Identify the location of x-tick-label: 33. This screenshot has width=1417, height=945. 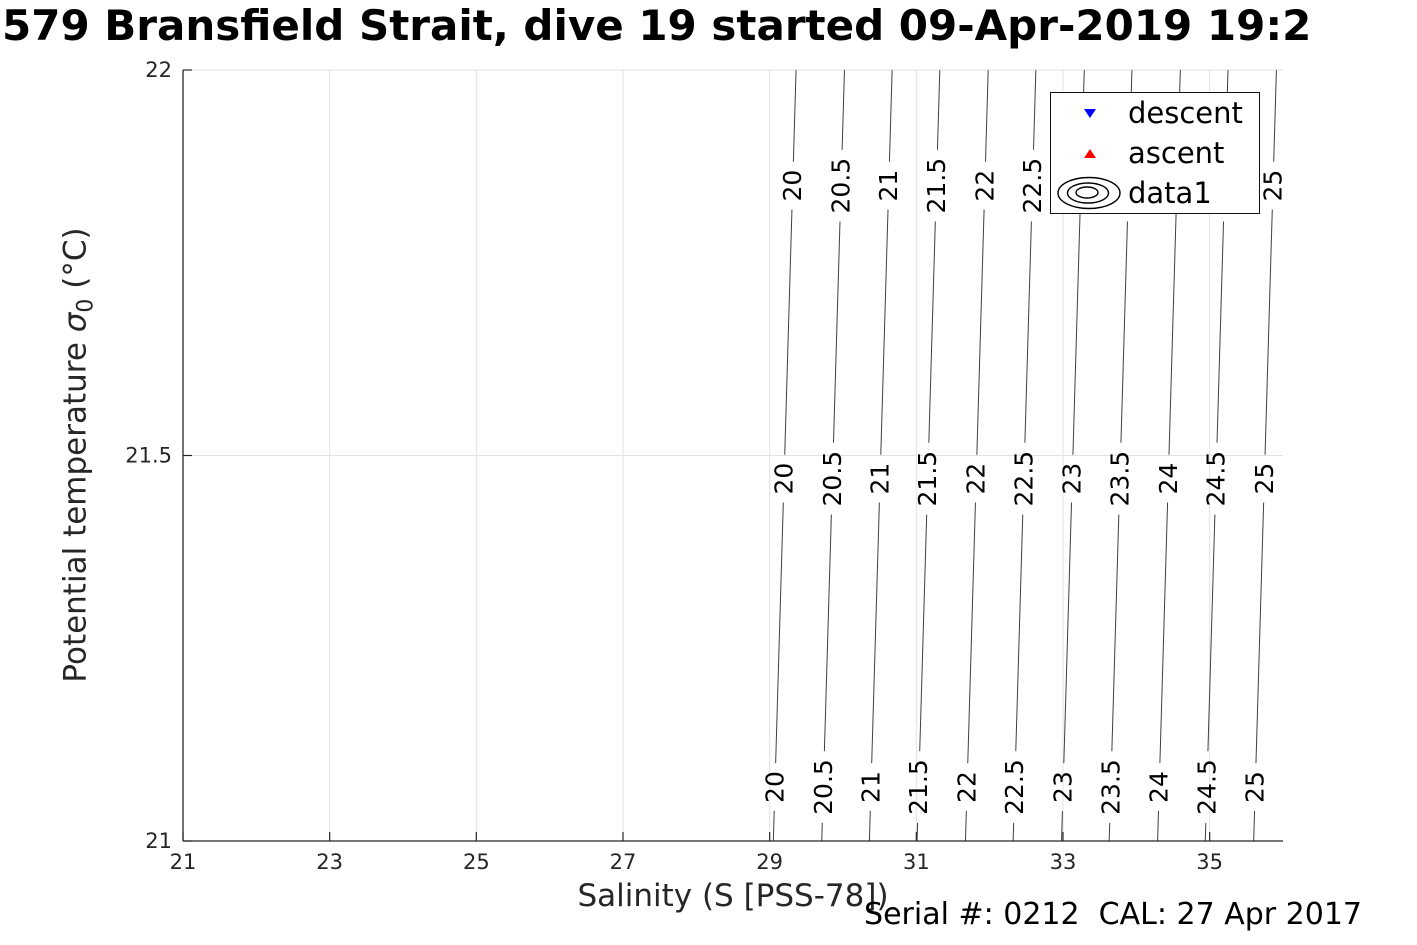
(1063, 862).